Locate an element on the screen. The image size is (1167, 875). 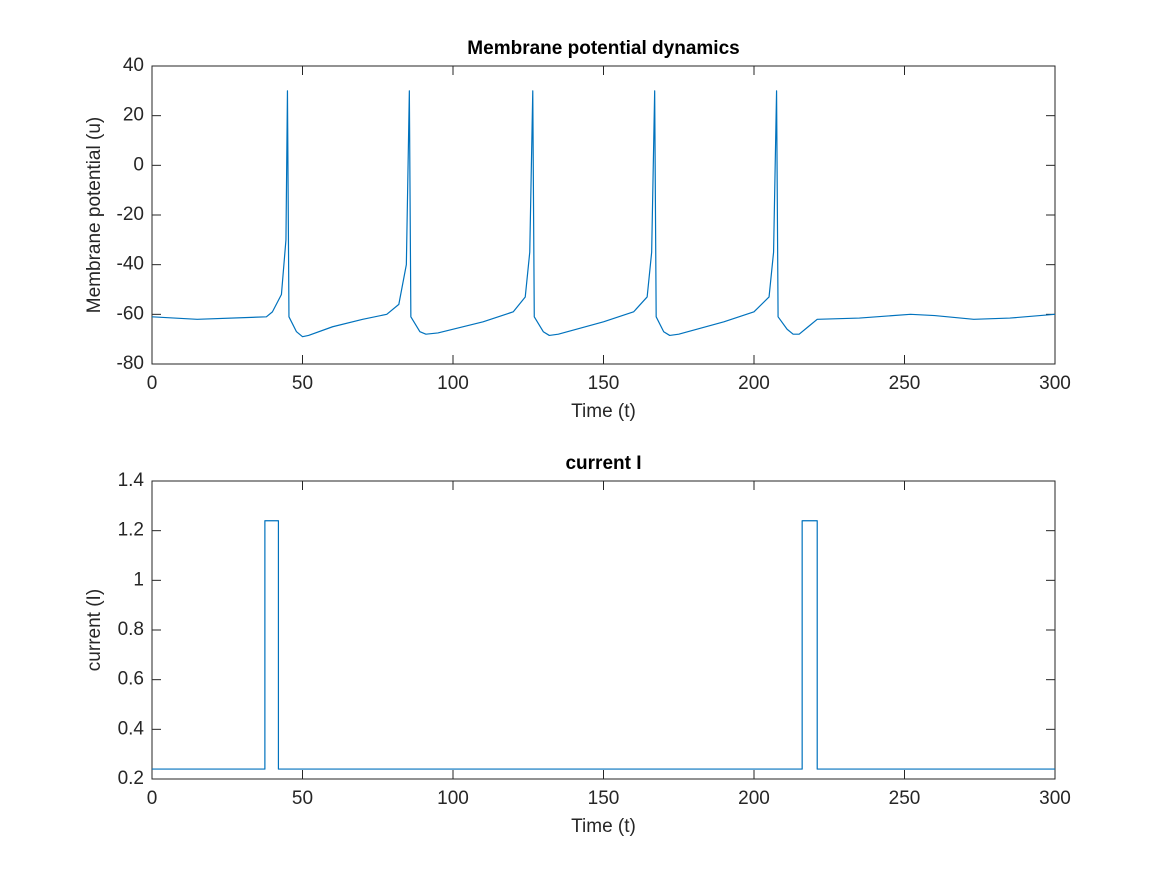
y-tick-label: 0.2 is located at coordinates (131, 778).